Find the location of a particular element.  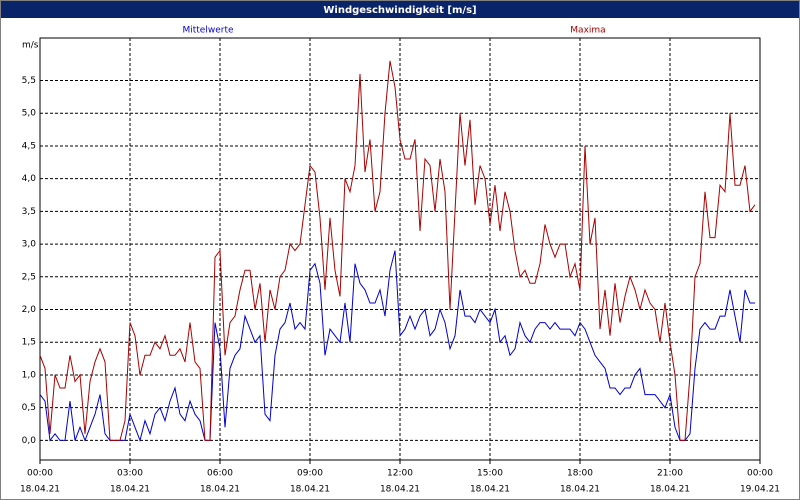

x-tick-label: 18:00 is located at coordinates (580, 474).